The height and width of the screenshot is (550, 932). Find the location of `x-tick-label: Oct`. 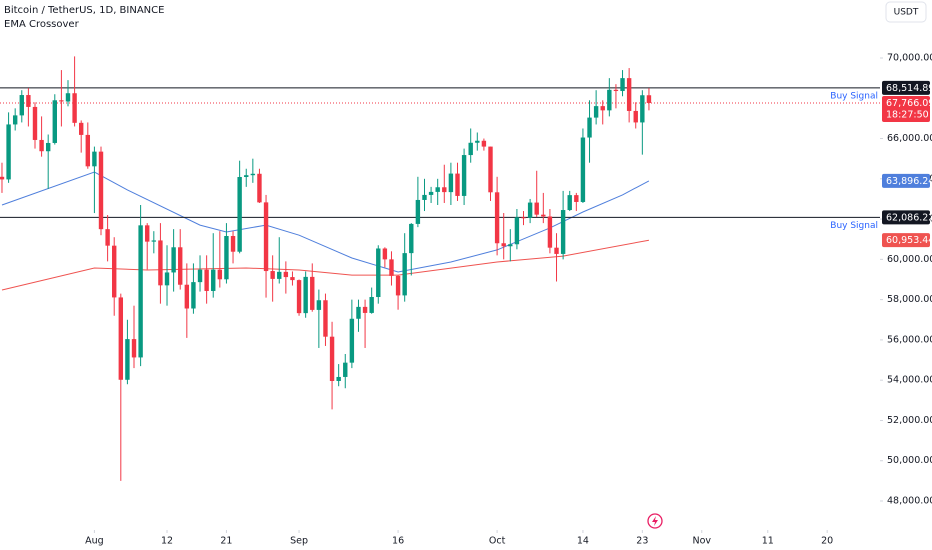

x-tick-label: Oct is located at coordinates (497, 541).